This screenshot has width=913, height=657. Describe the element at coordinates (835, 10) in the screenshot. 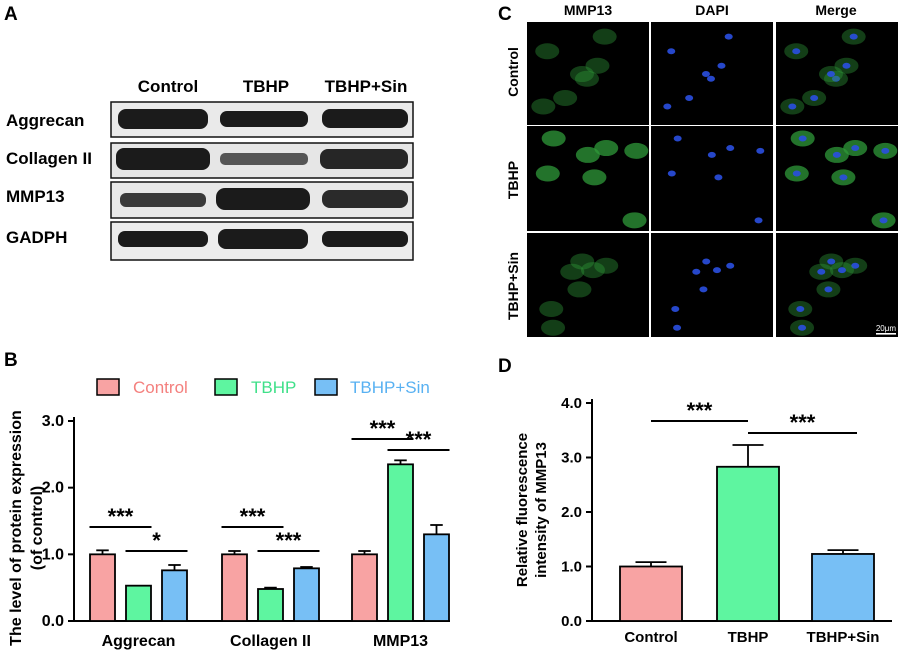

I see `channel-label: Merge` at that location.